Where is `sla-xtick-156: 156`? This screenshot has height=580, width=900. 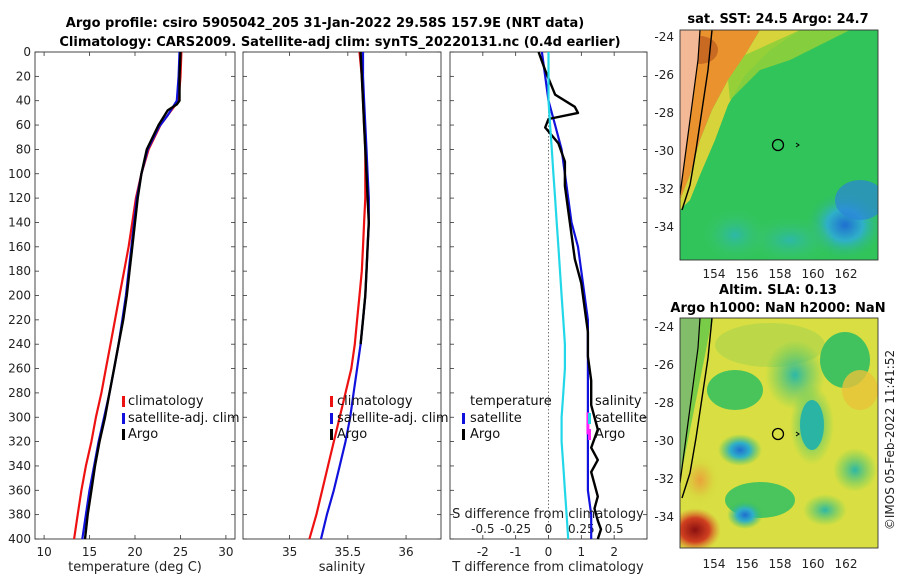 sla-xtick-156: 156 is located at coordinates (747, 564).